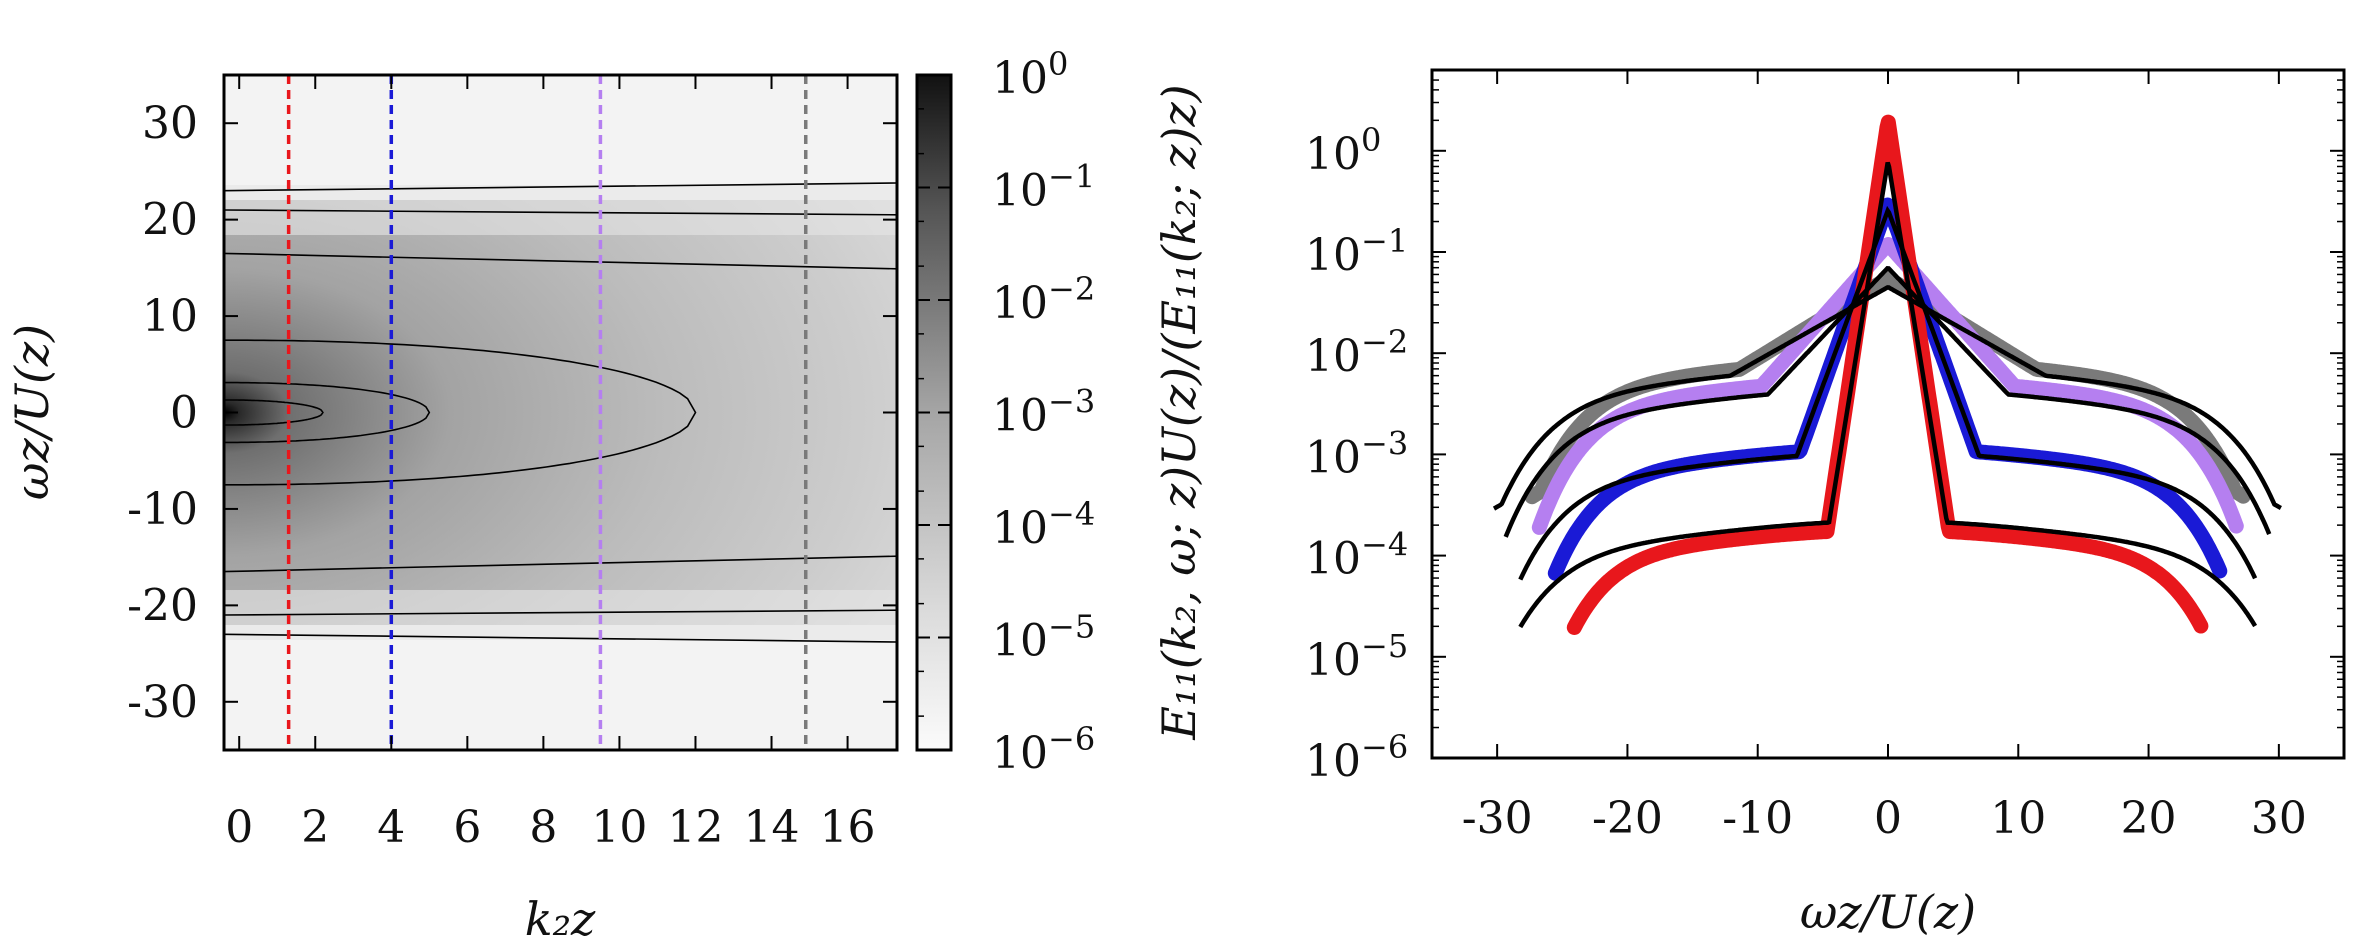  Describe the element at coordinates (315, 827) in the screenshot. I see `heatmap-x-tick-label: 2` at that location.